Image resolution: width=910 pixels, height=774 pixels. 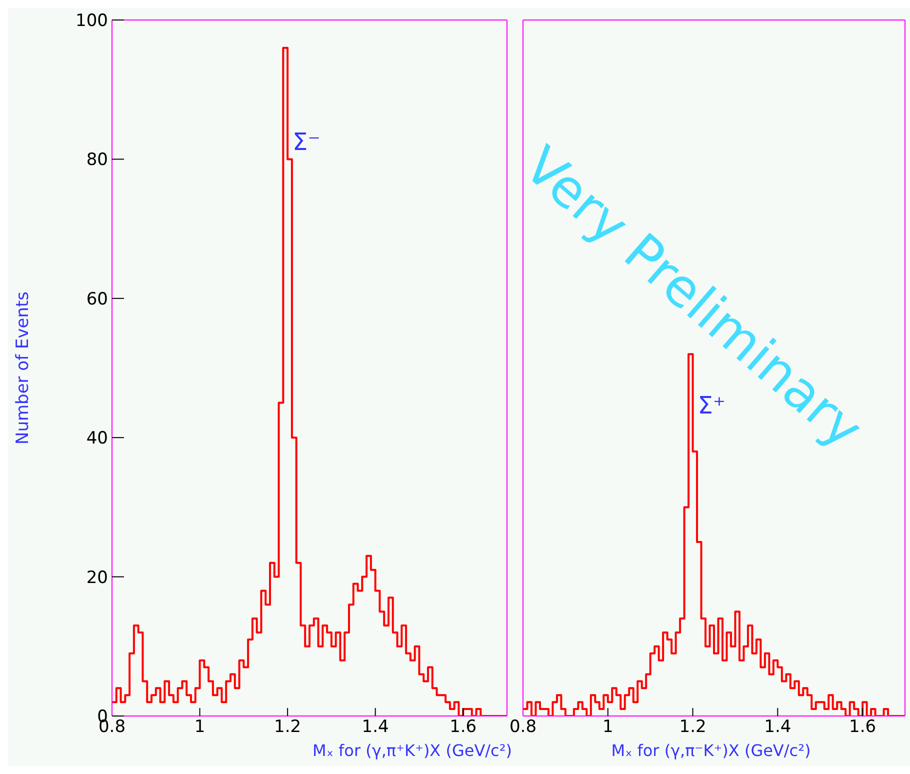 What do you see at coordinates (412, 750) in the screenshot?
I see `x-axis-title: Mₓ for (γ,π⁺K⁺)X (GeV/c²)` at bounding box center [412, 750].